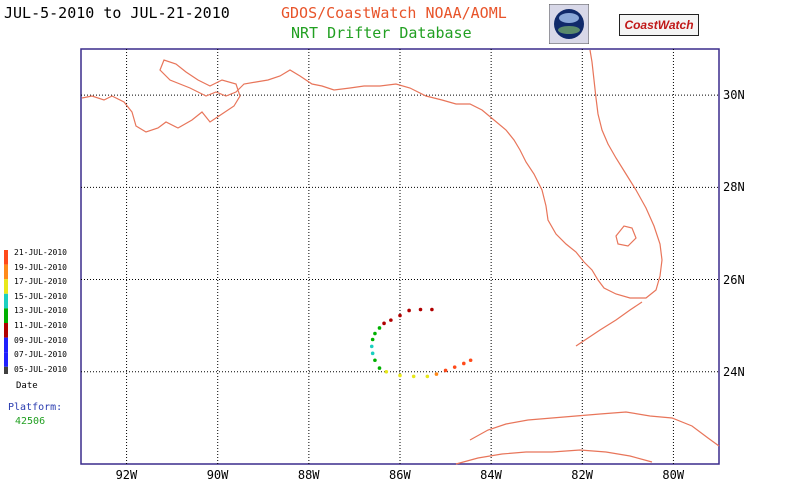 This screenshot has height=485, width=800. Describe the element at coordinates (609, 324) in the screenshot. I see `florida-keys` at that location.